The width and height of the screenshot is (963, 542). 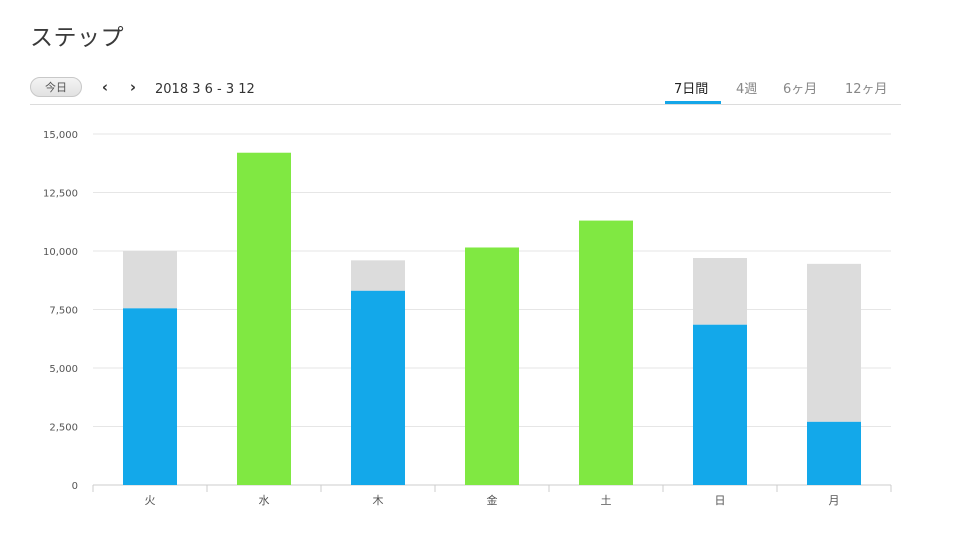 I want to click on y-tick-label: 15,000, so click(x=60, y=135).